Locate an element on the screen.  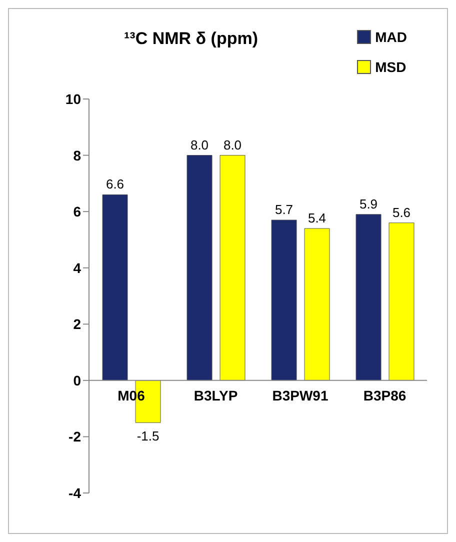
x-tick-label: B3PW91 is located at coordinates (300, 395).